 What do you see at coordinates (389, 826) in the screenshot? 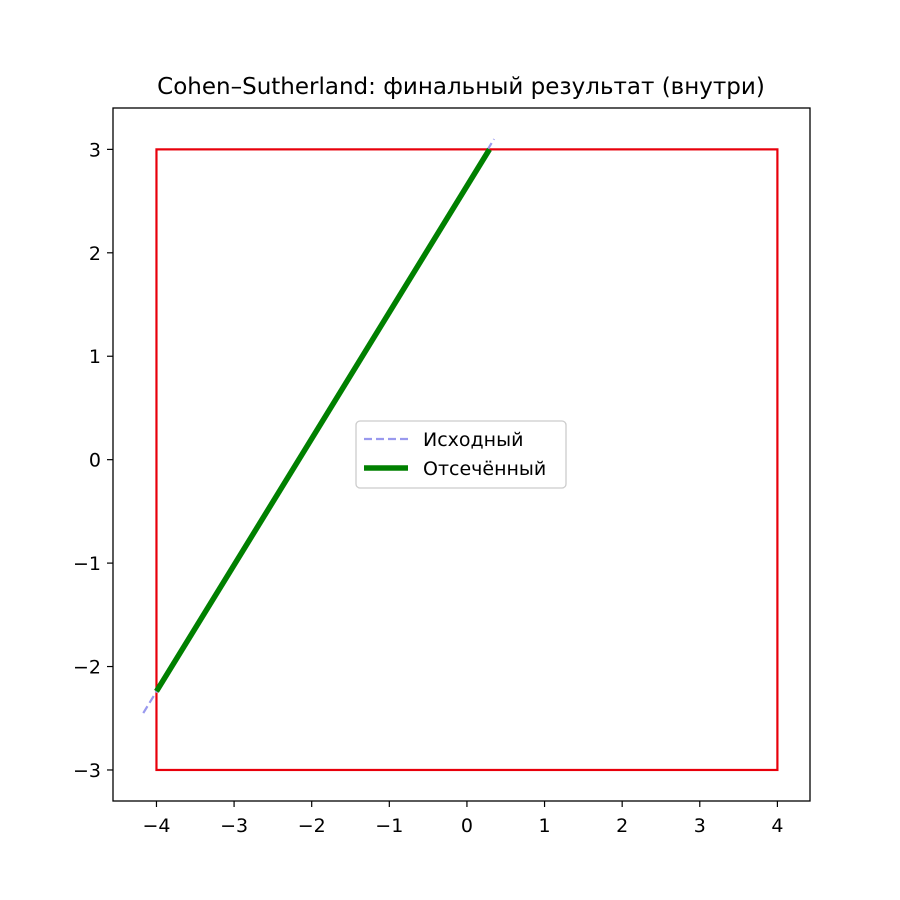
I see `x-tick-label: −1` at bounding box center [389, 826].